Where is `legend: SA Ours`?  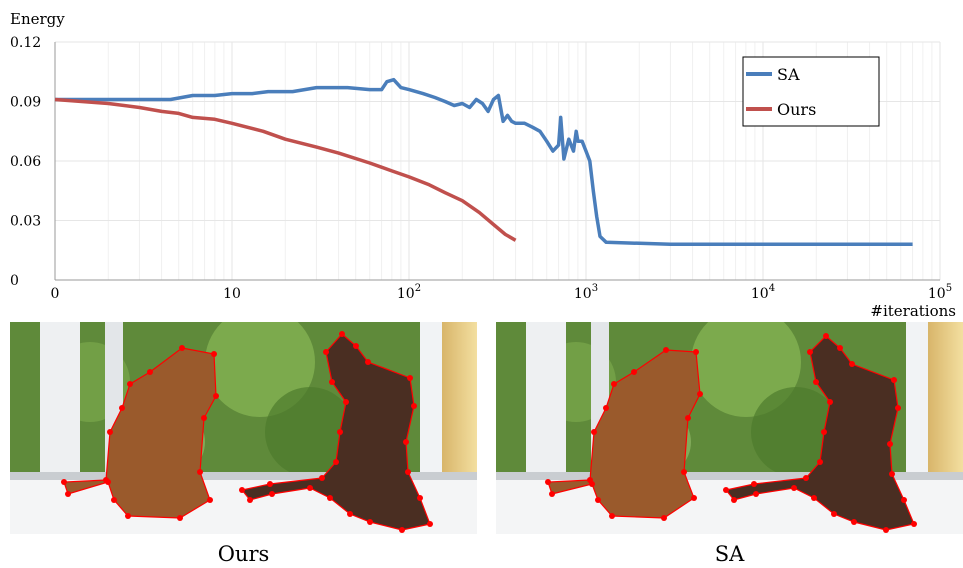 legend: SA Ours is located at coordinates (811, 91).